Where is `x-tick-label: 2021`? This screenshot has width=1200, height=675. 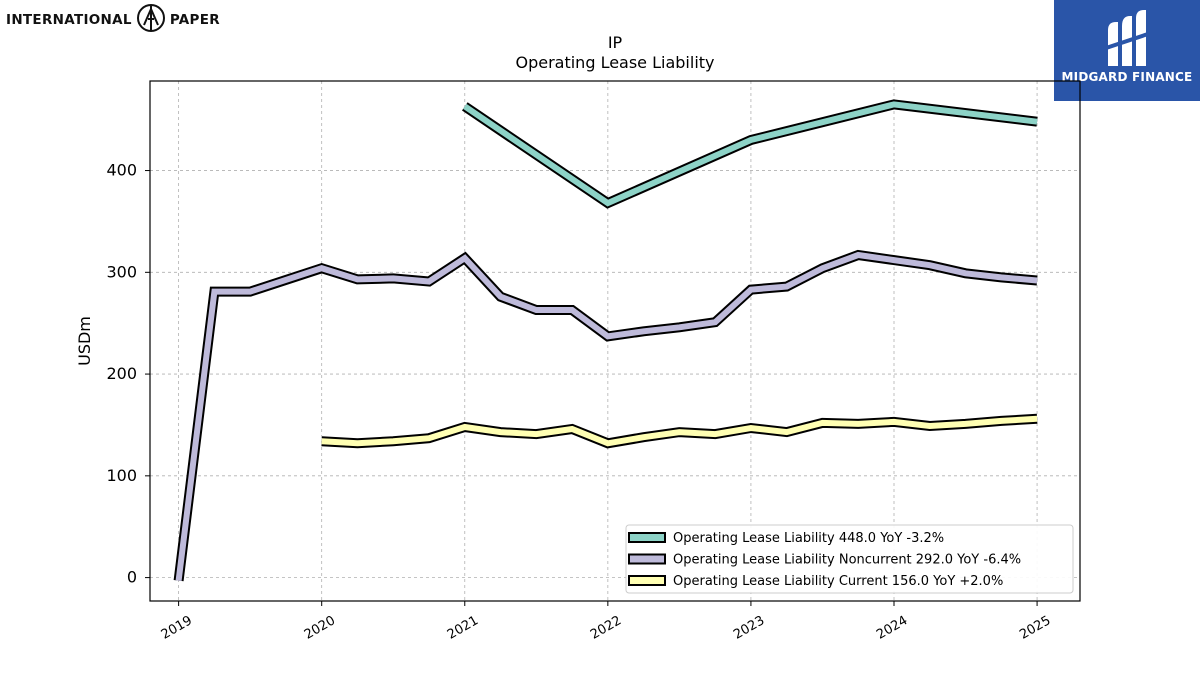 x-tick-label: 2021 is located at coordinates (463, 628).